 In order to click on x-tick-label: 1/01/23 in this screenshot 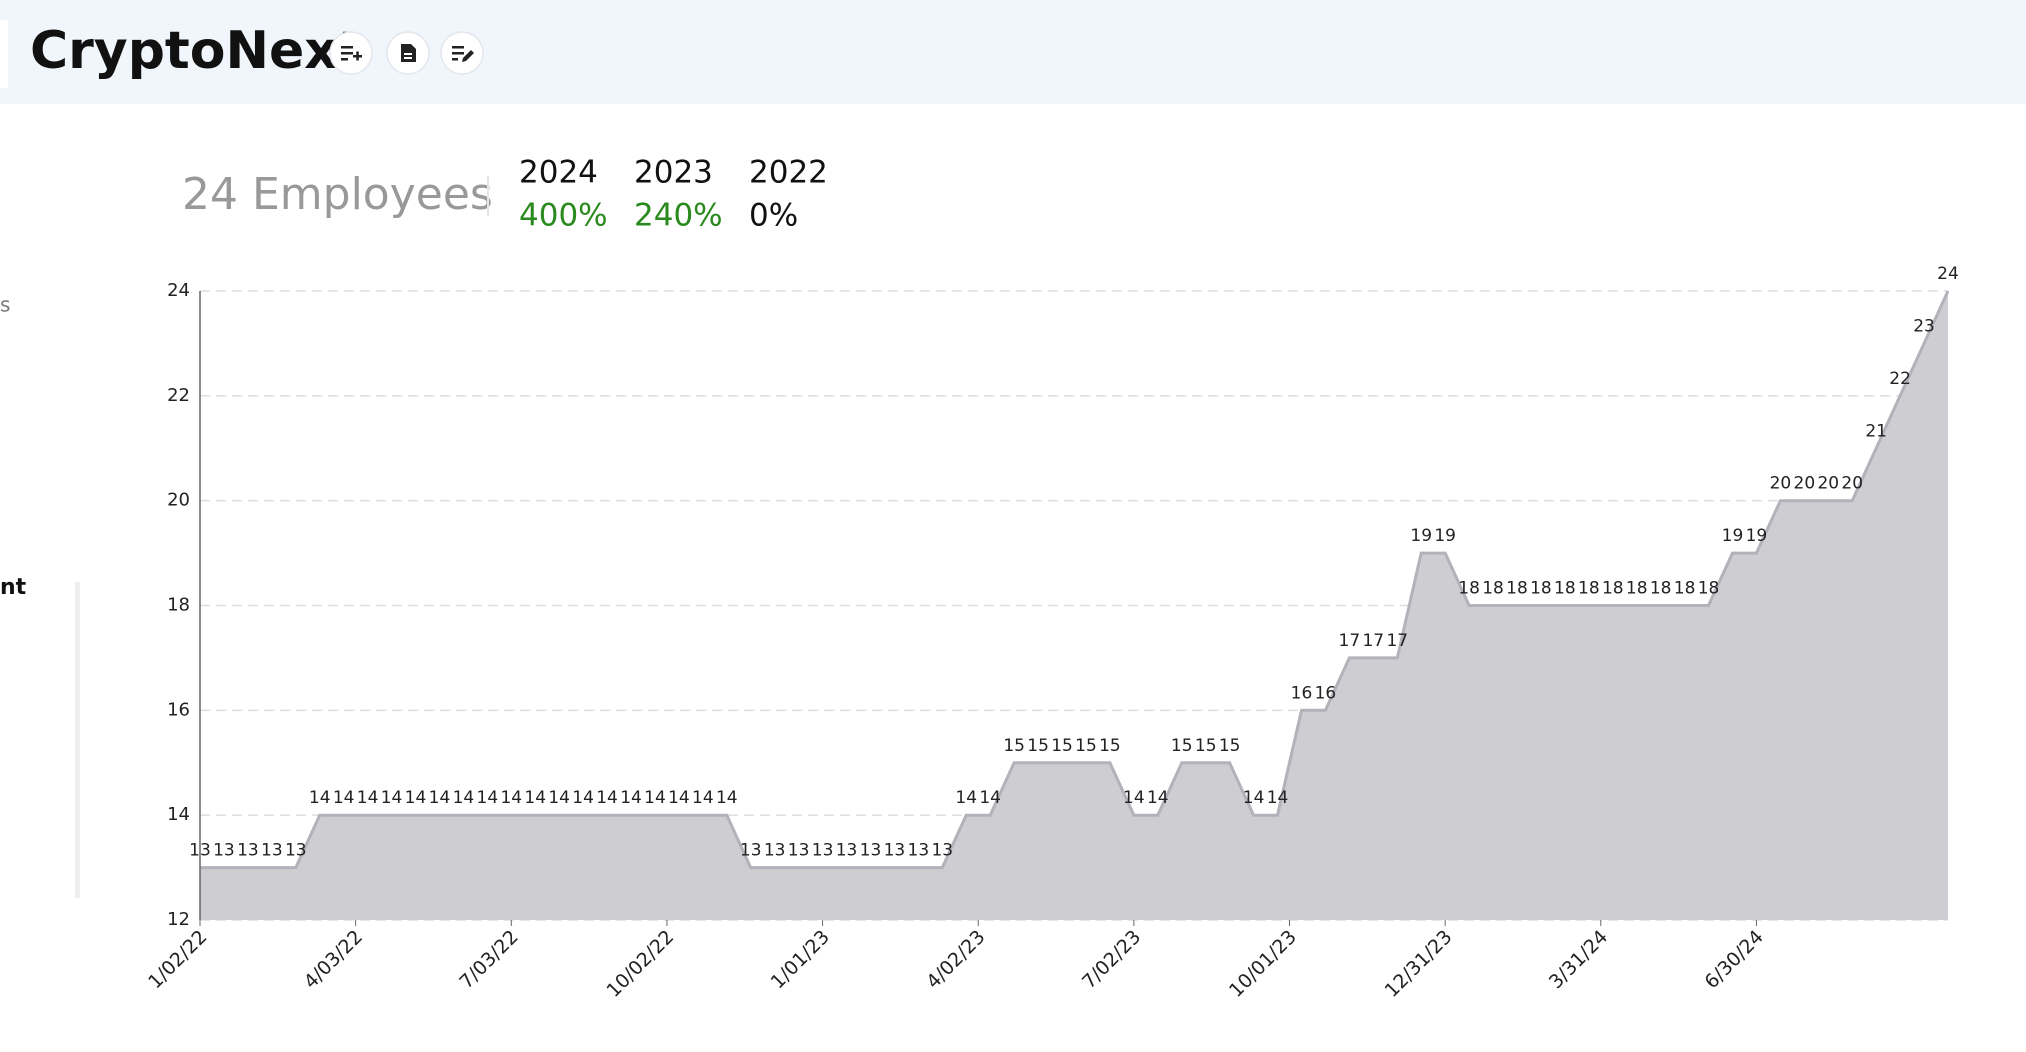, I will do `click(800, 959)`.